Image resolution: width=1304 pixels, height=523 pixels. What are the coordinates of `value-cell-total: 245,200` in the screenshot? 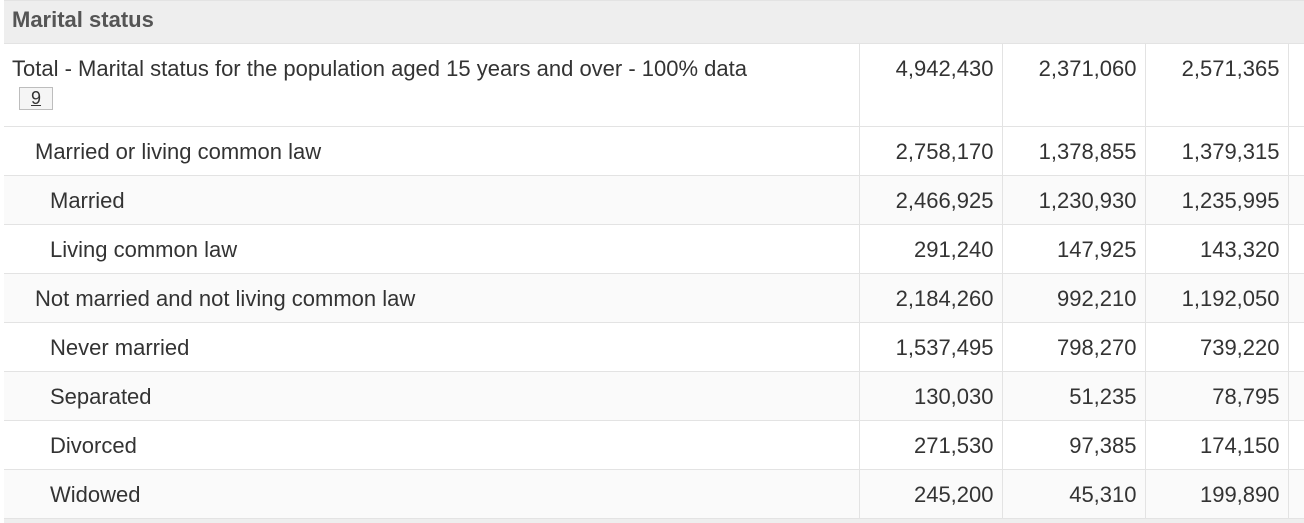 It's located at (930, 494).